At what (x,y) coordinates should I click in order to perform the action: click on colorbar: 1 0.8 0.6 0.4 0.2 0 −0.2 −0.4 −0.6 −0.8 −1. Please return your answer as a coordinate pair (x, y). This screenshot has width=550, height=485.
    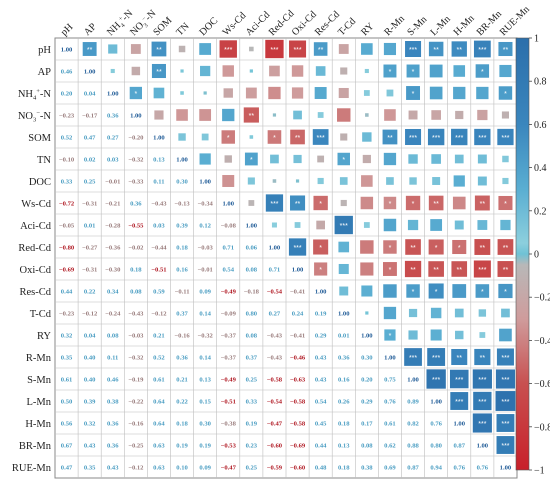
    Looking at the image, I should click on (532, 255).